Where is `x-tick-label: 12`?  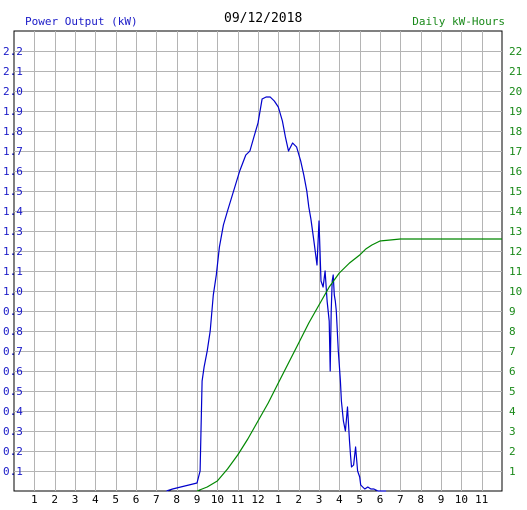
x-tick-label: 12 is located at coordinates (257, 499).